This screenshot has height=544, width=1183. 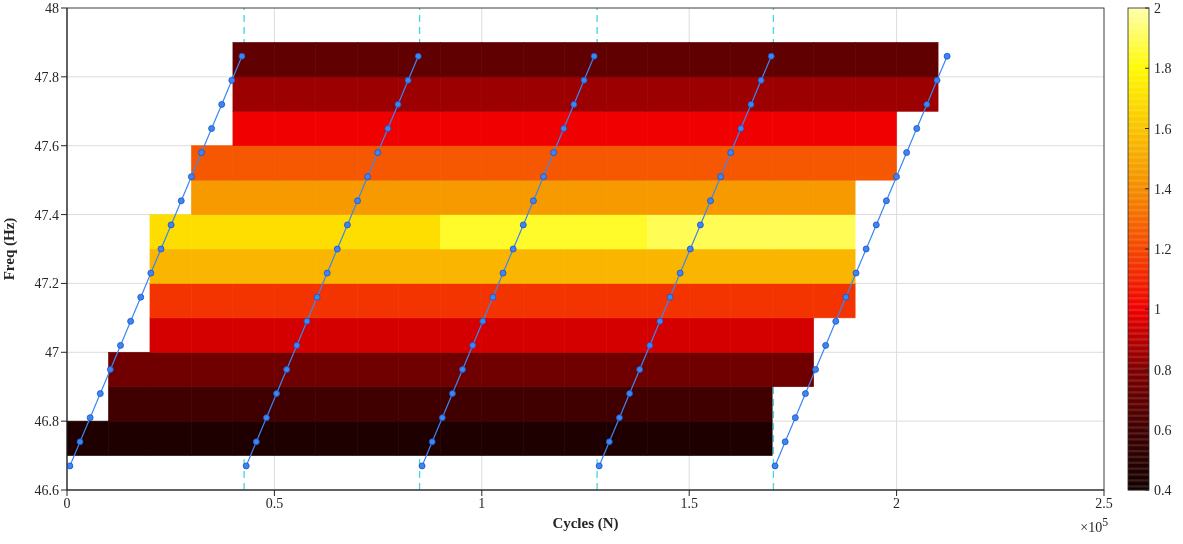 I want to click on color-bar-label: 1.4, so click(x=1163, y=189).